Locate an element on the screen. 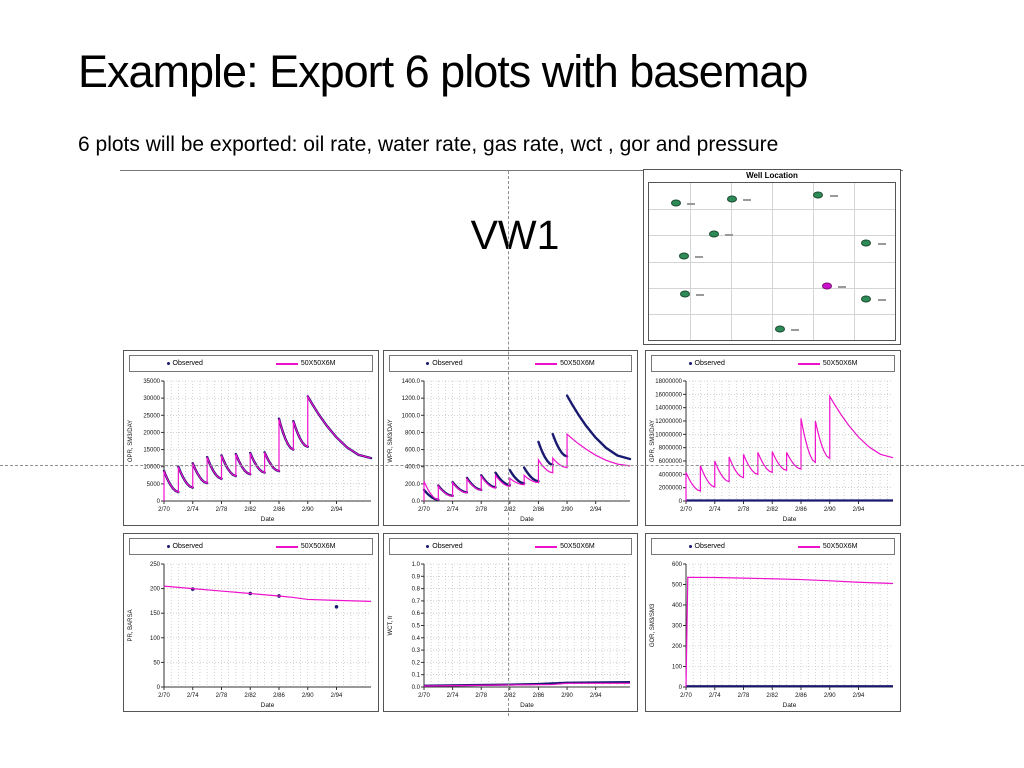 Image resolution: width=1024 pixels, height=768 pixels. svg-text: 0.3 is located at coordinates (416, 651).